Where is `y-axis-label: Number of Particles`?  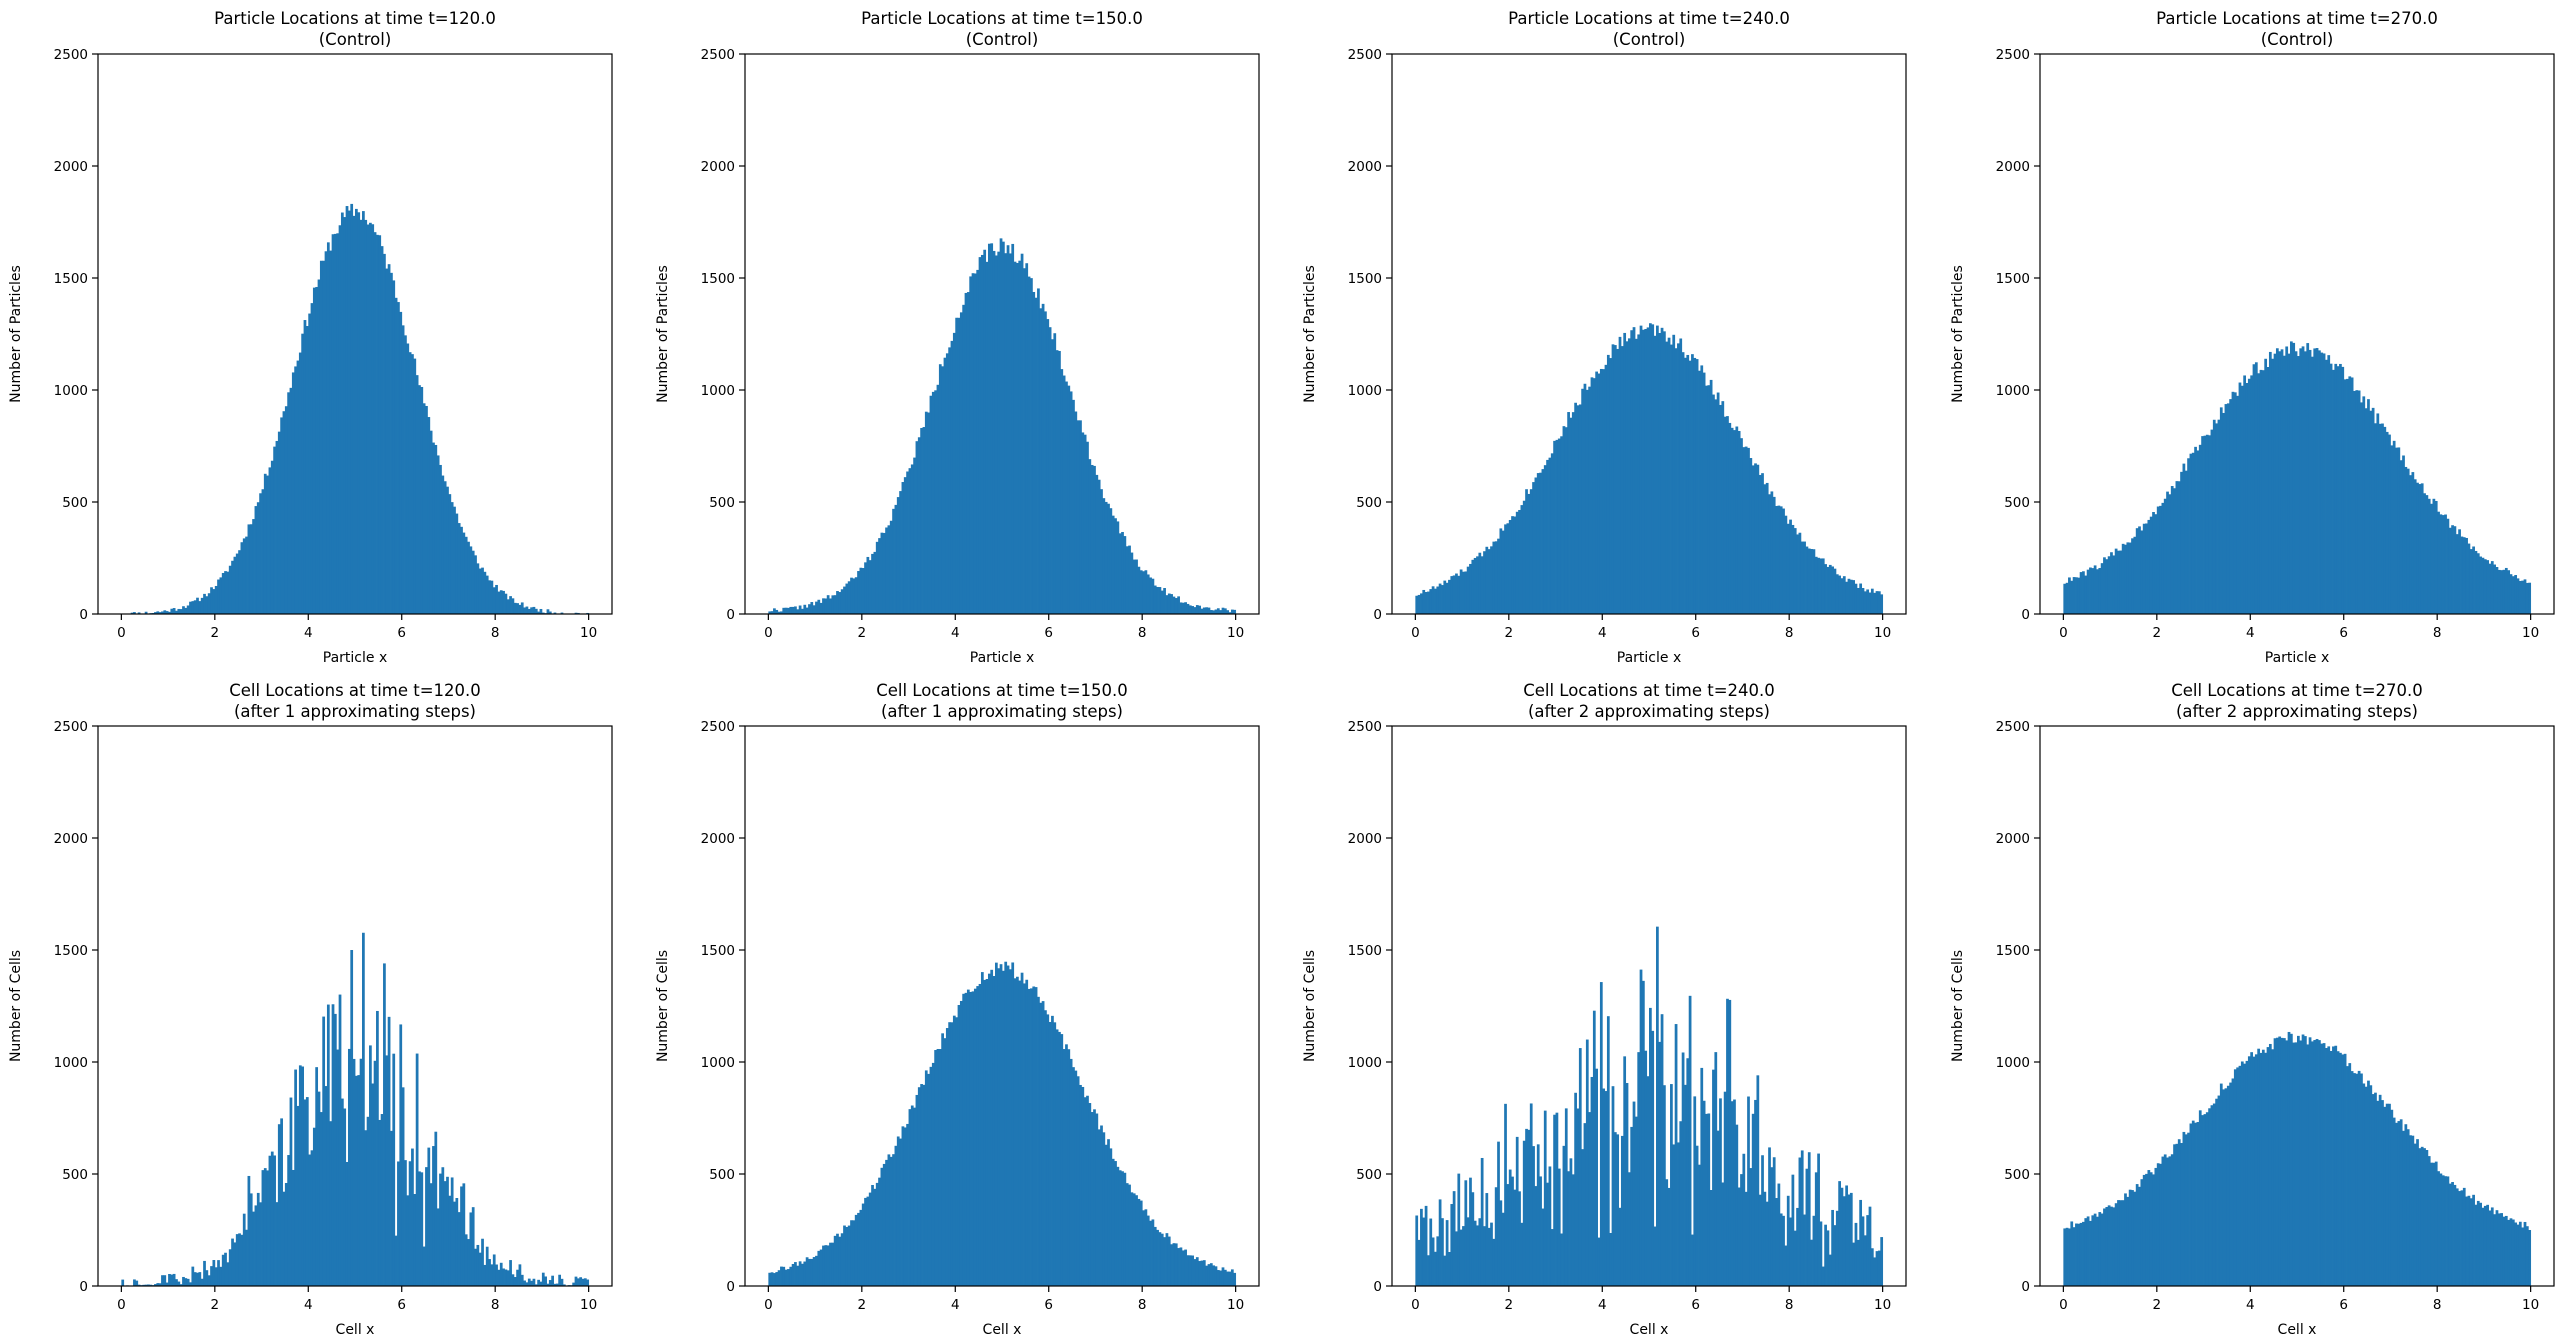
y-axis-label: Number of Particles is located at coordinates (16, 334).